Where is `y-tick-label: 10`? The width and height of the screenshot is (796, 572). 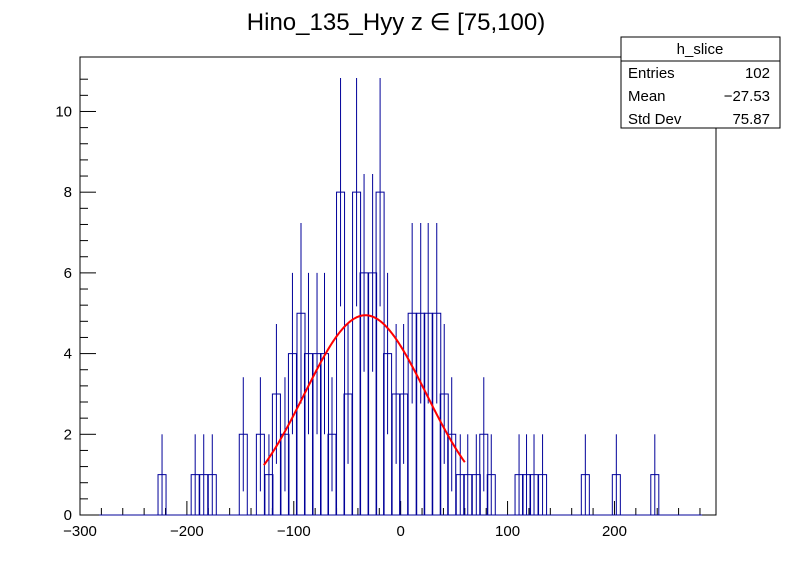 y-tick-label: 10 is located at coordinates (63, 111).